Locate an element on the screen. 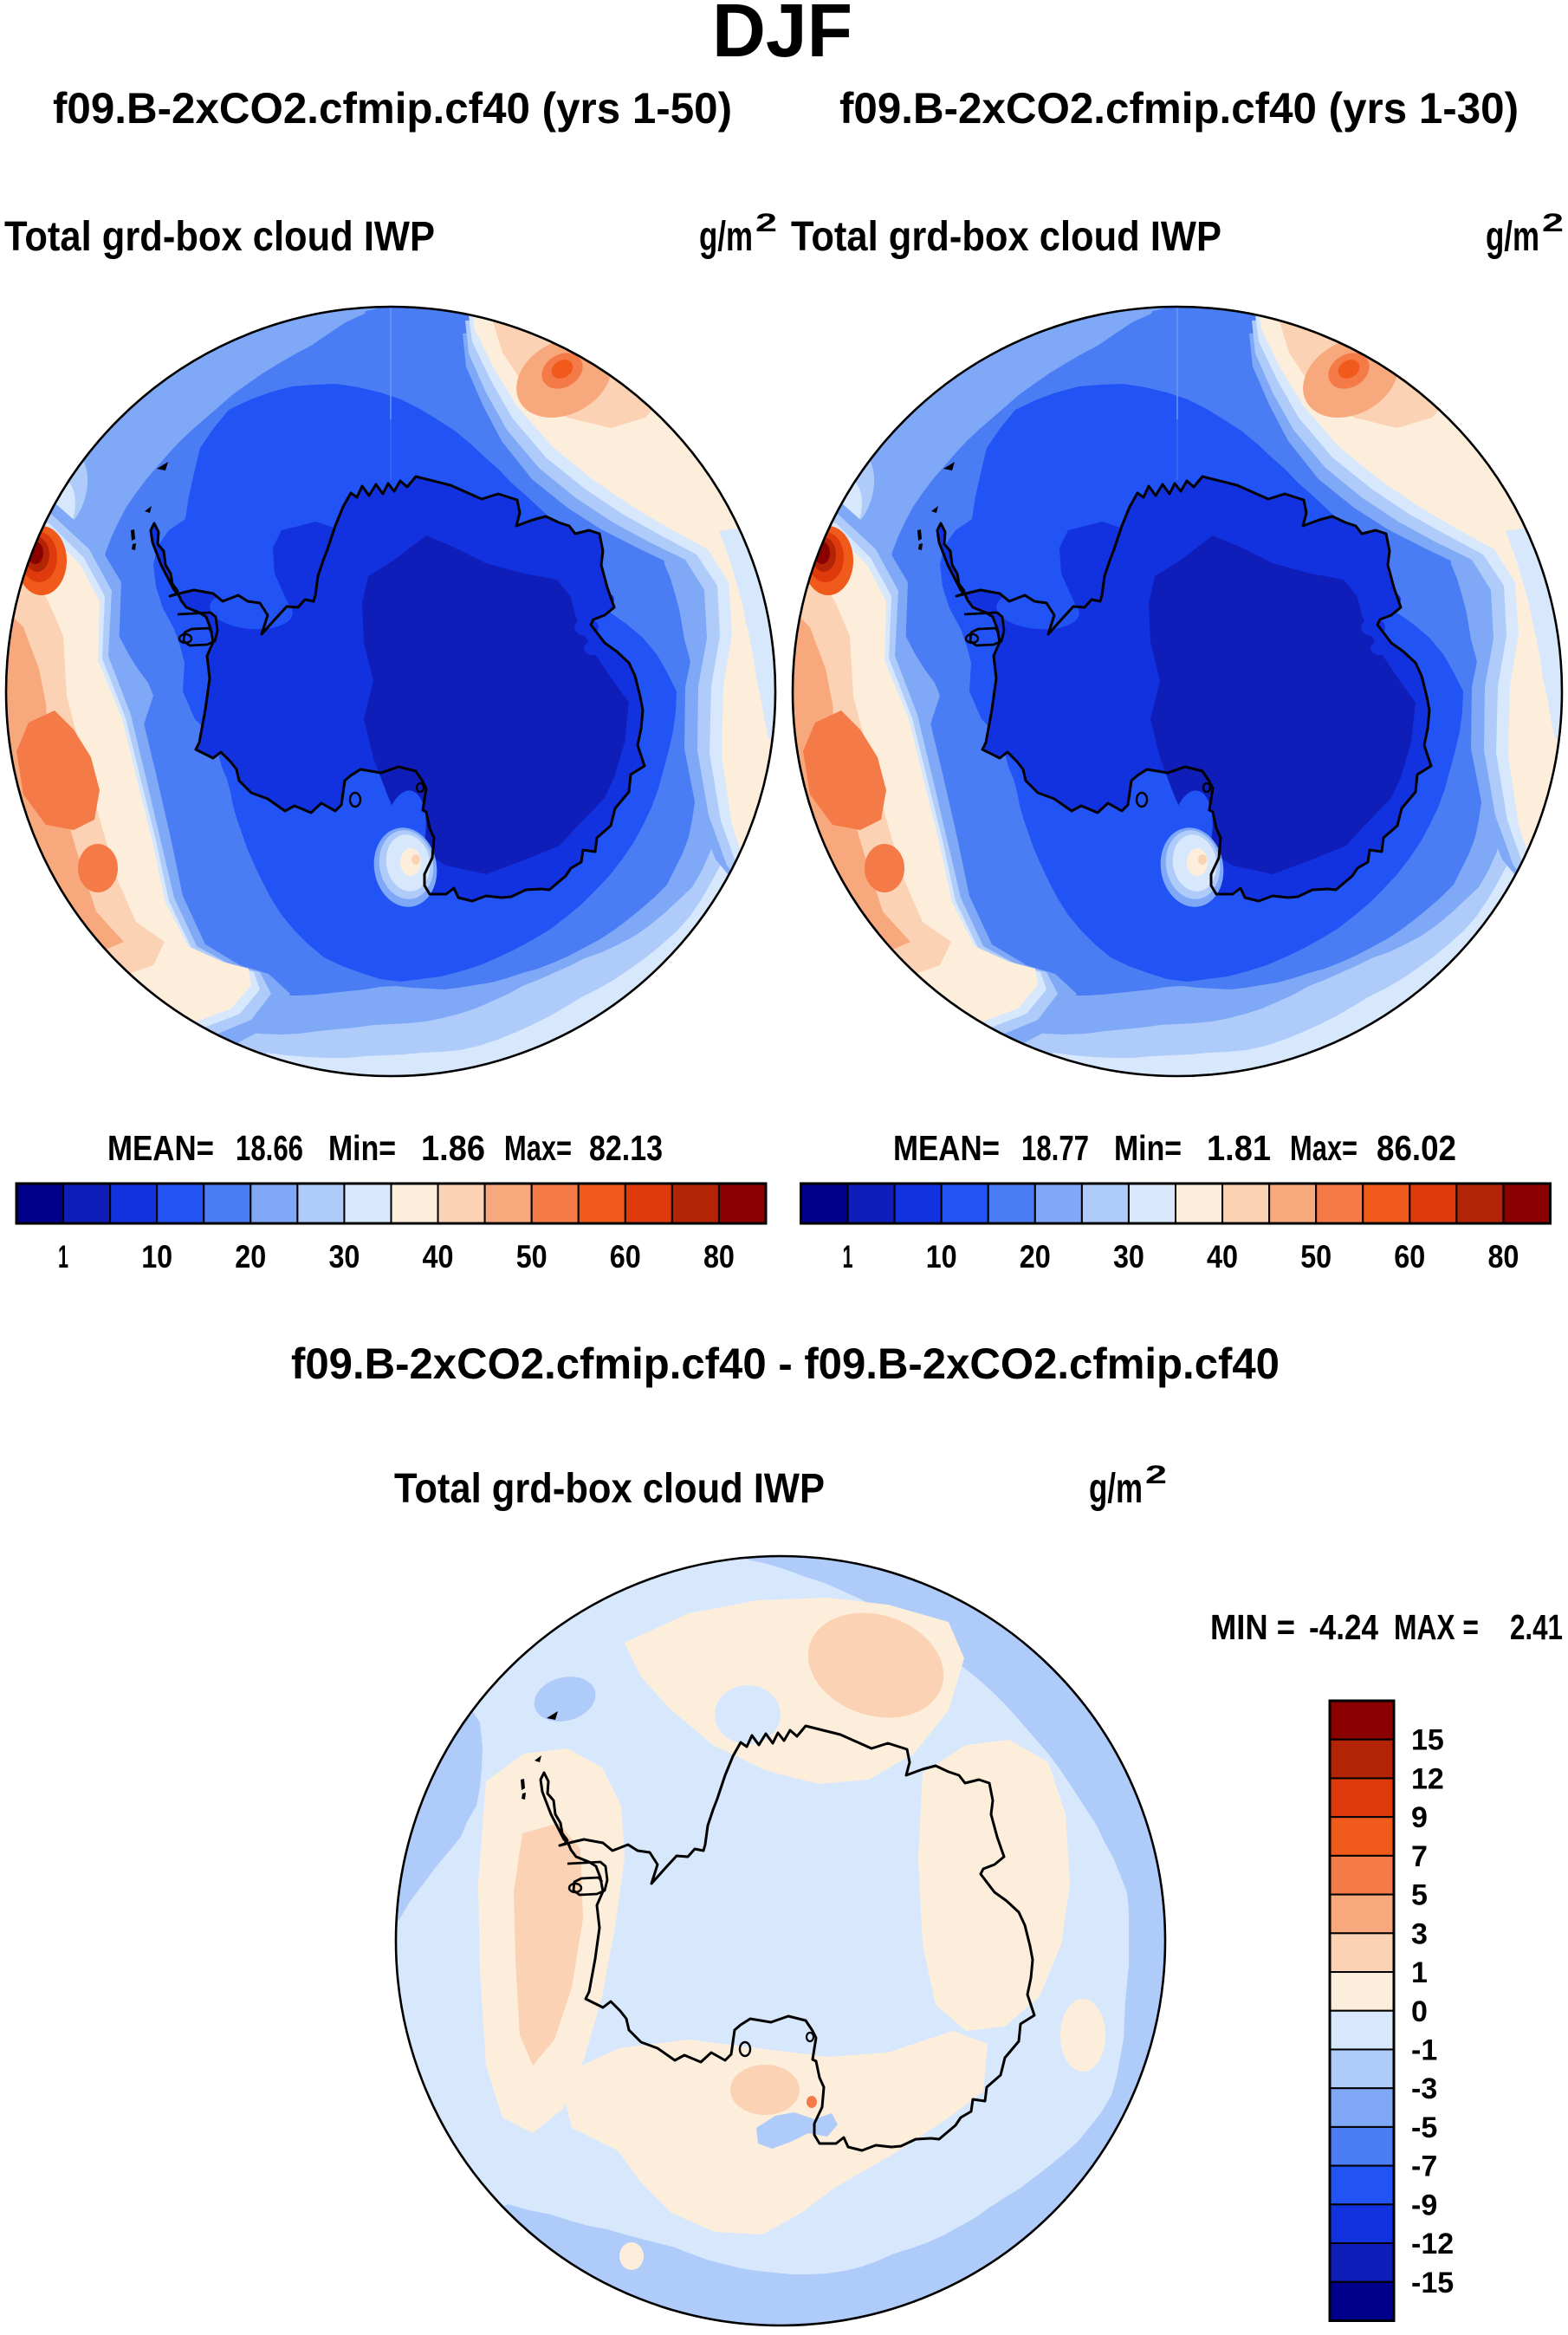  svg-text: 7 is located at coordinates (1419, 1856).